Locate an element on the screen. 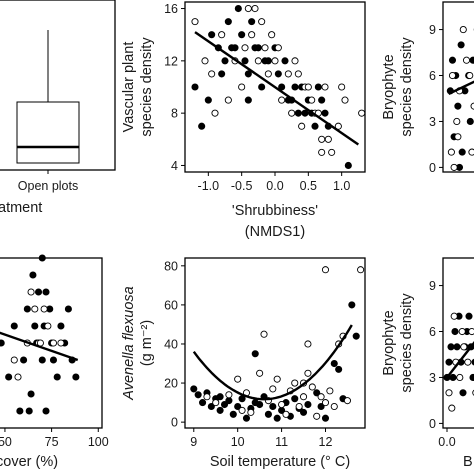 The height and width of the screenshot is (474, 474). bryophyte-bottom-fit is located at coordinates (460, 360).